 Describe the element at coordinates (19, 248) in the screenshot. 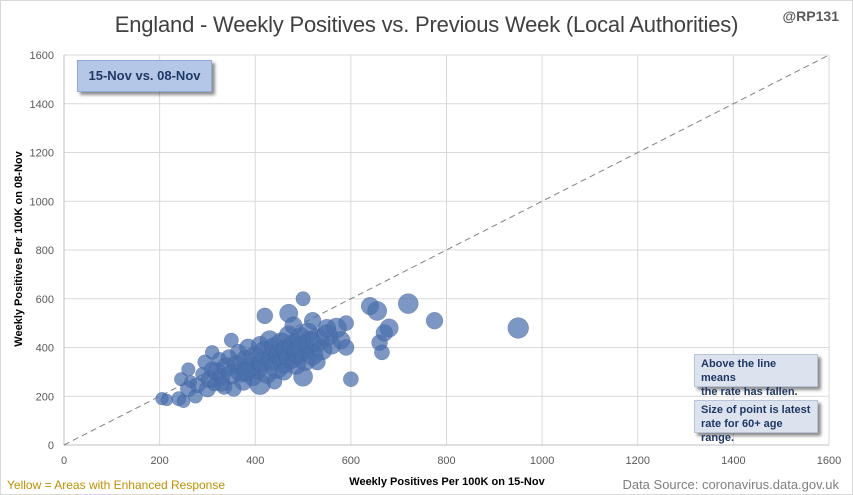

I see `y-axis-title: Weekly Positives Per 100K on 08-Nov` at that location.